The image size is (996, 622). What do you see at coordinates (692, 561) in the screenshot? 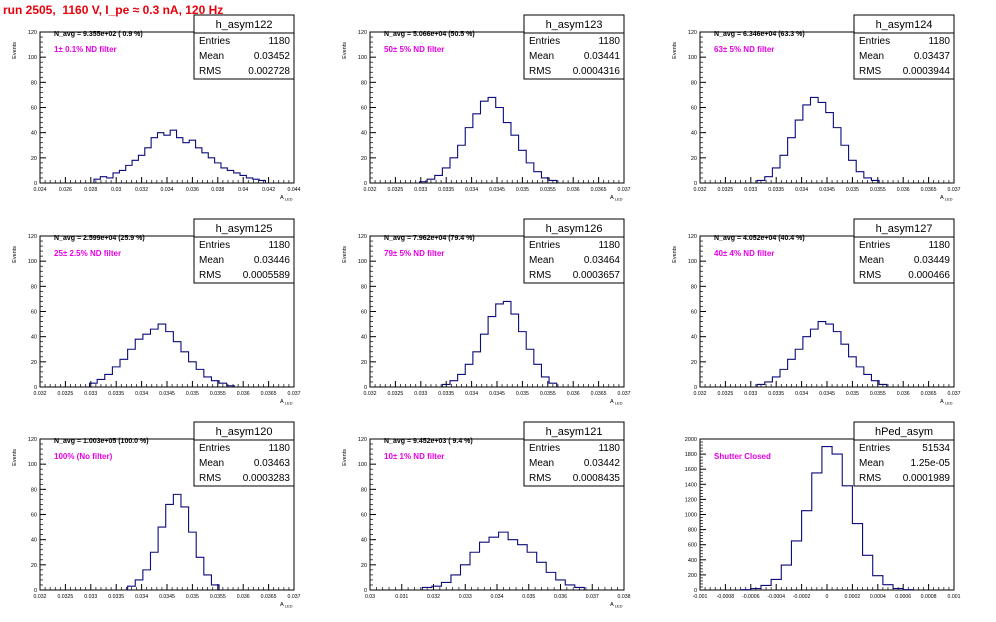
I see `y-tick-label: 400` at bounding box center [692, 561].